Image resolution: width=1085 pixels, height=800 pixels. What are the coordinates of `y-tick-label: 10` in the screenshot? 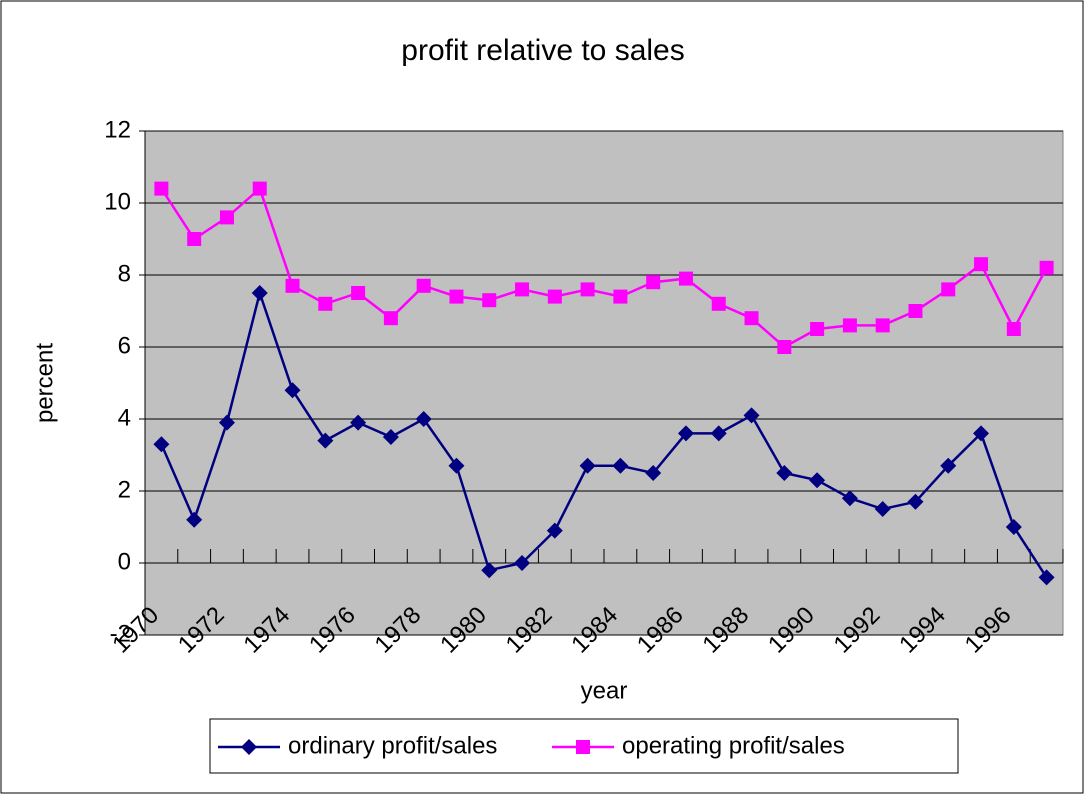 It's located at (117, 201).